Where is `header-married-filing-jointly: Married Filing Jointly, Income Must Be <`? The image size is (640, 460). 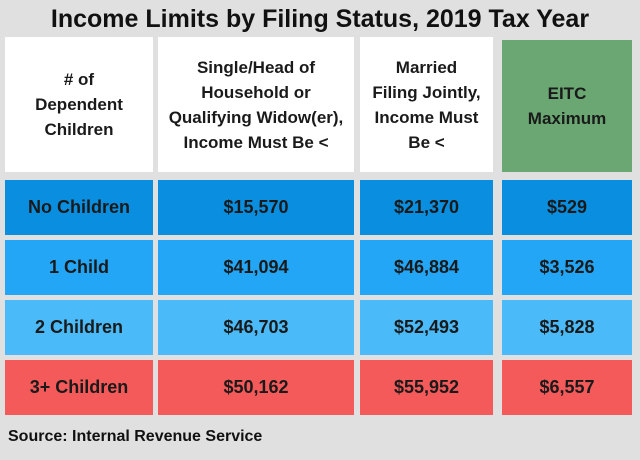 header-married-filing-jointly: Married Filing Jointly, Income Must Be < is located at coordinates (426, 104).